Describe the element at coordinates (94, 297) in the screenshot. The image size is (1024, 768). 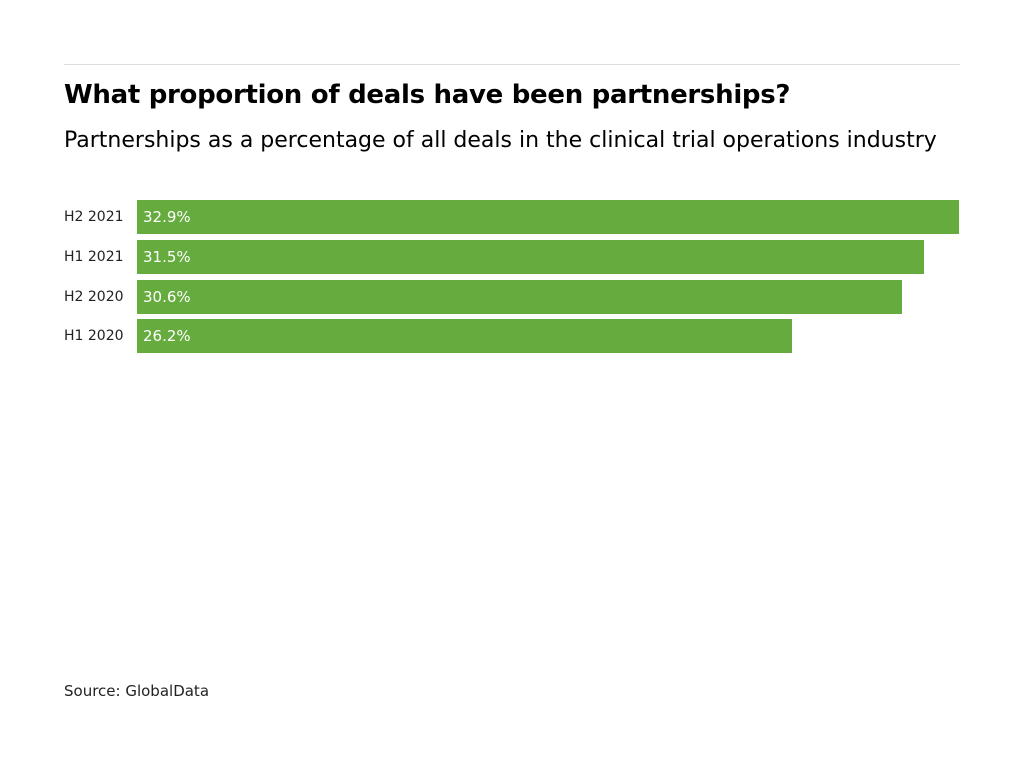
I see `category-label: H2 2020` at that location.